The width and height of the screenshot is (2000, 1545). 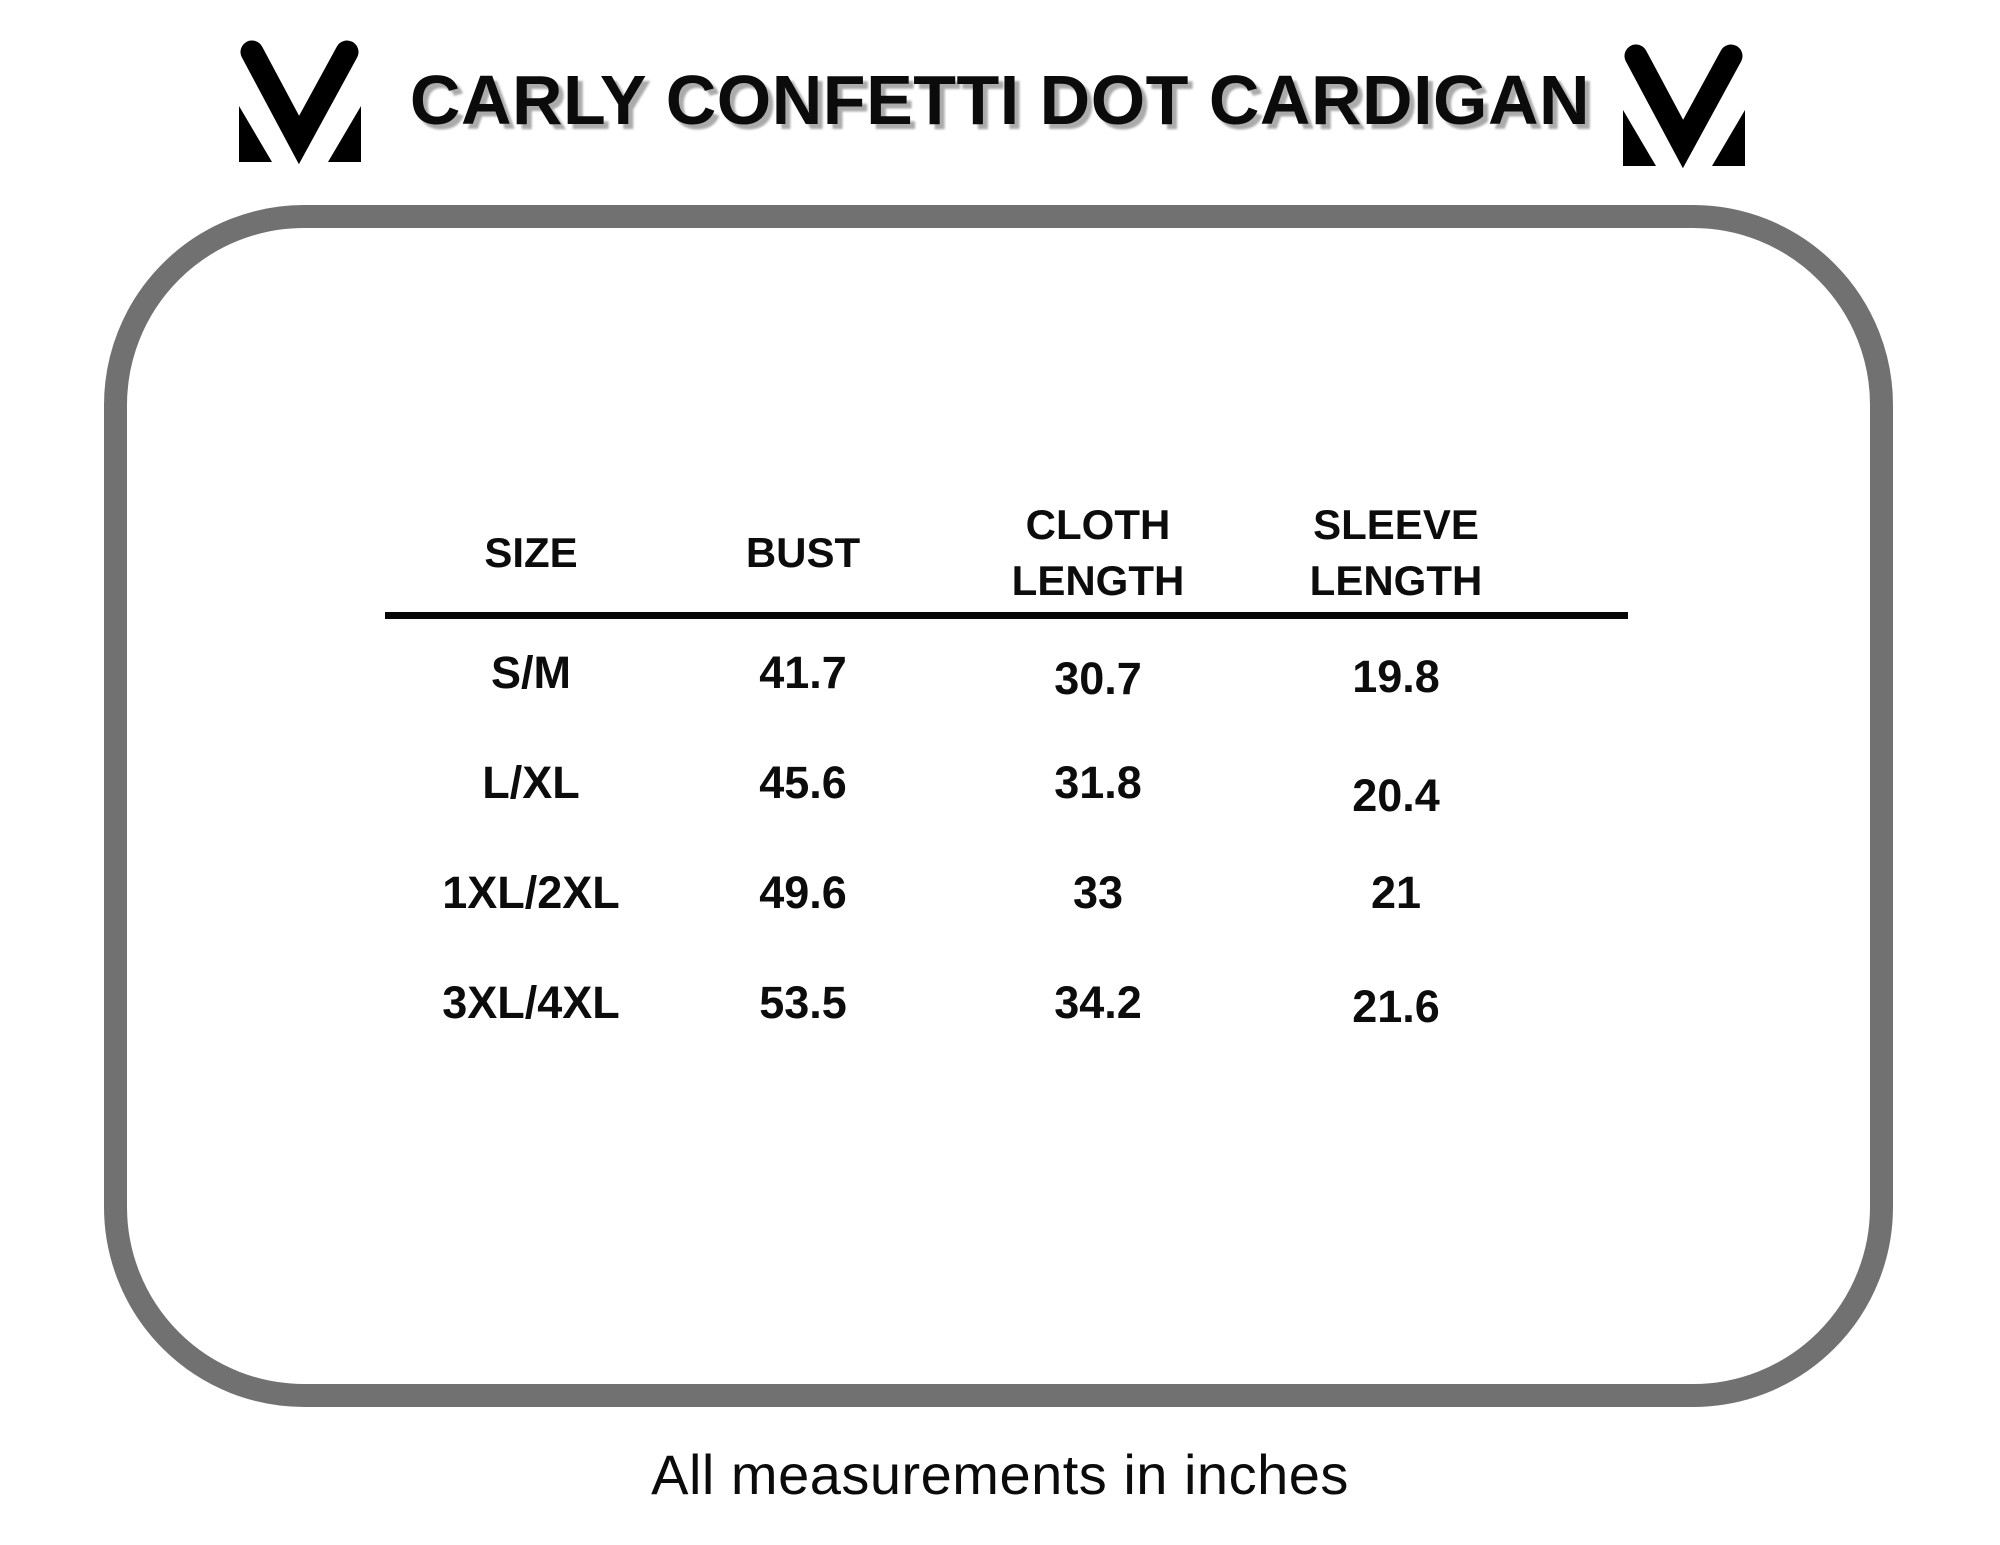 I want to click on cloth-length-value: 31.8, so click(x=1098, y=782).